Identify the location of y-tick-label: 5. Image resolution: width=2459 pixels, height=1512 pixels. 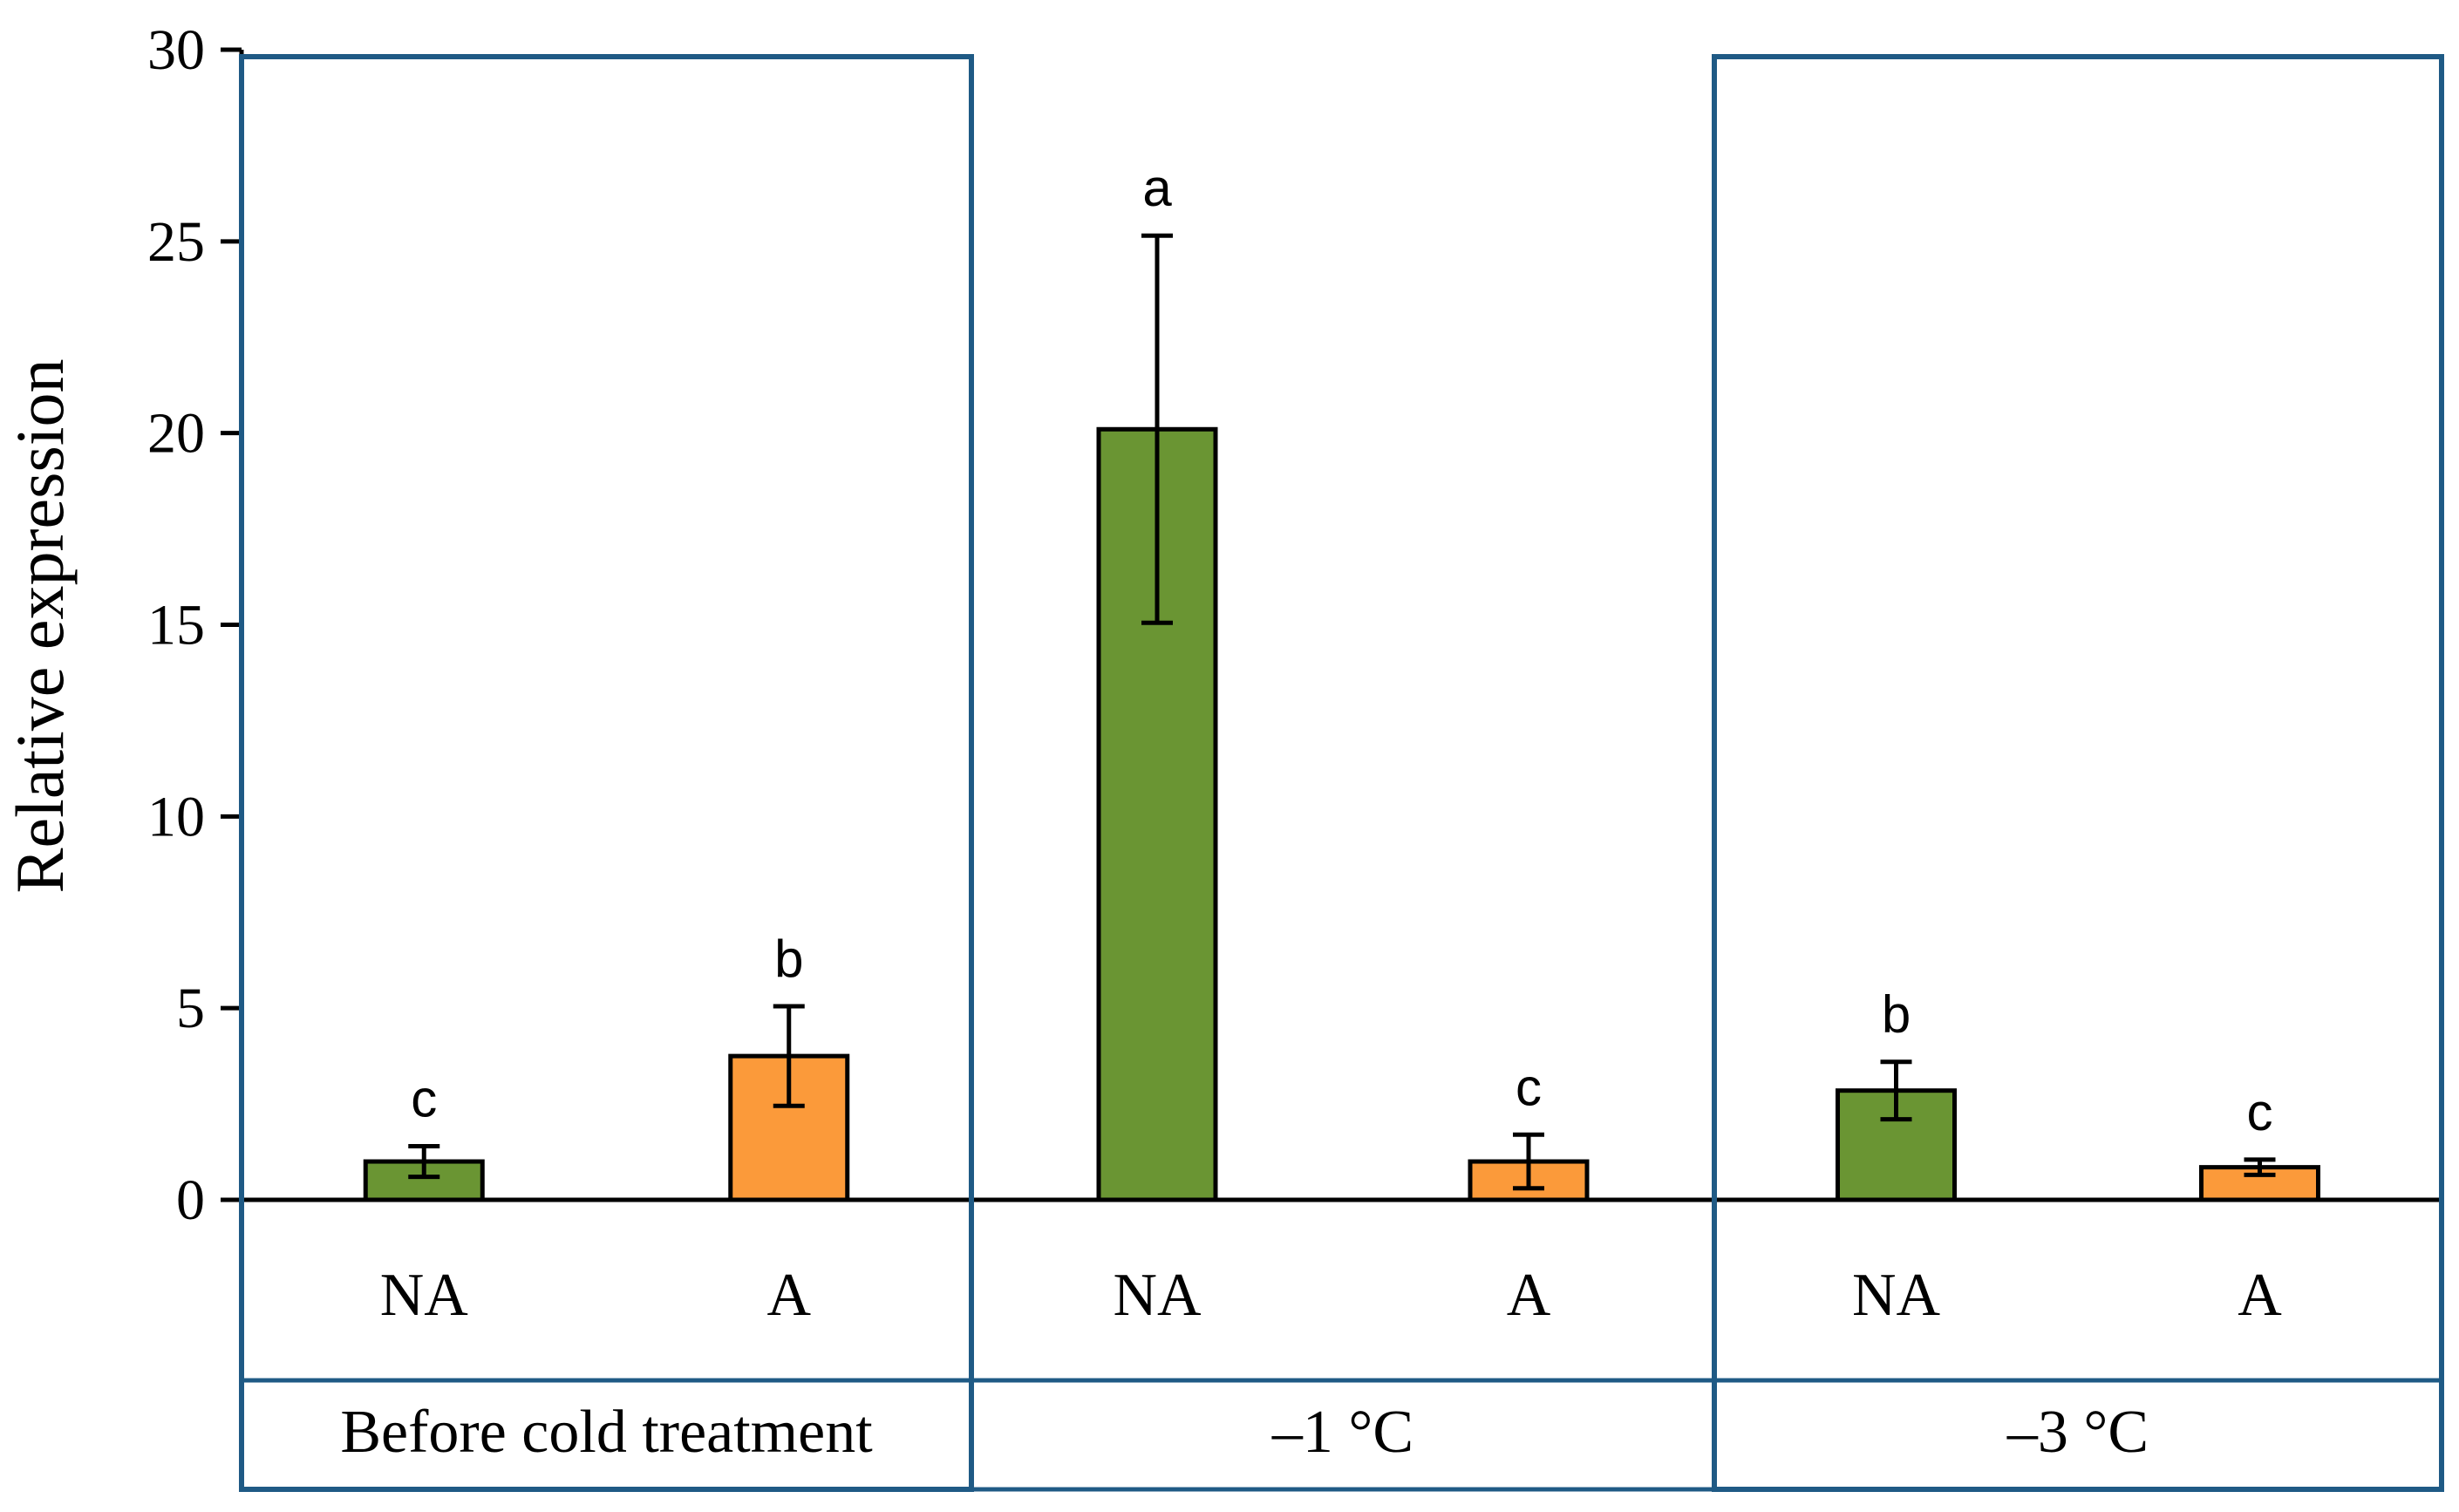
(190, 1008).